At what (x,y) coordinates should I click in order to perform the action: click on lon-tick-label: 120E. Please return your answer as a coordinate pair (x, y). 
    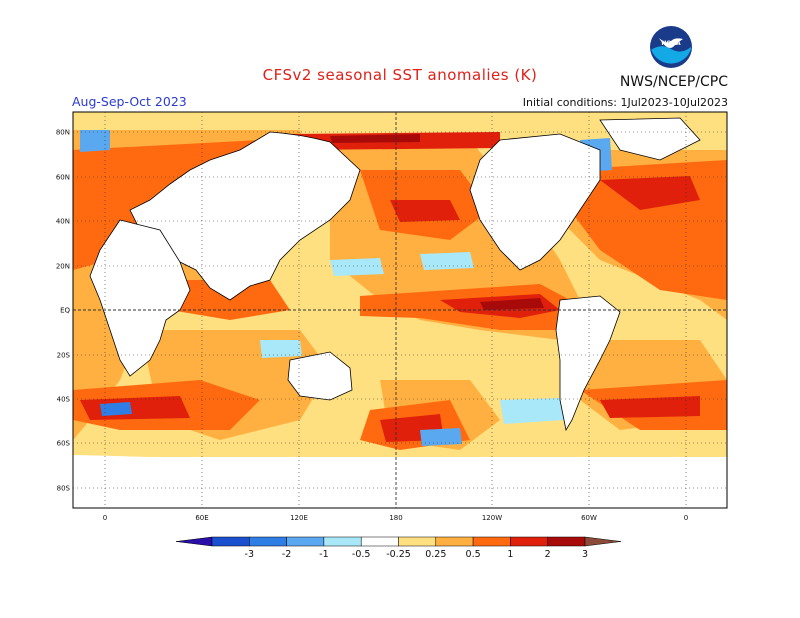
    Looking at the image, I should click on (299, 518).